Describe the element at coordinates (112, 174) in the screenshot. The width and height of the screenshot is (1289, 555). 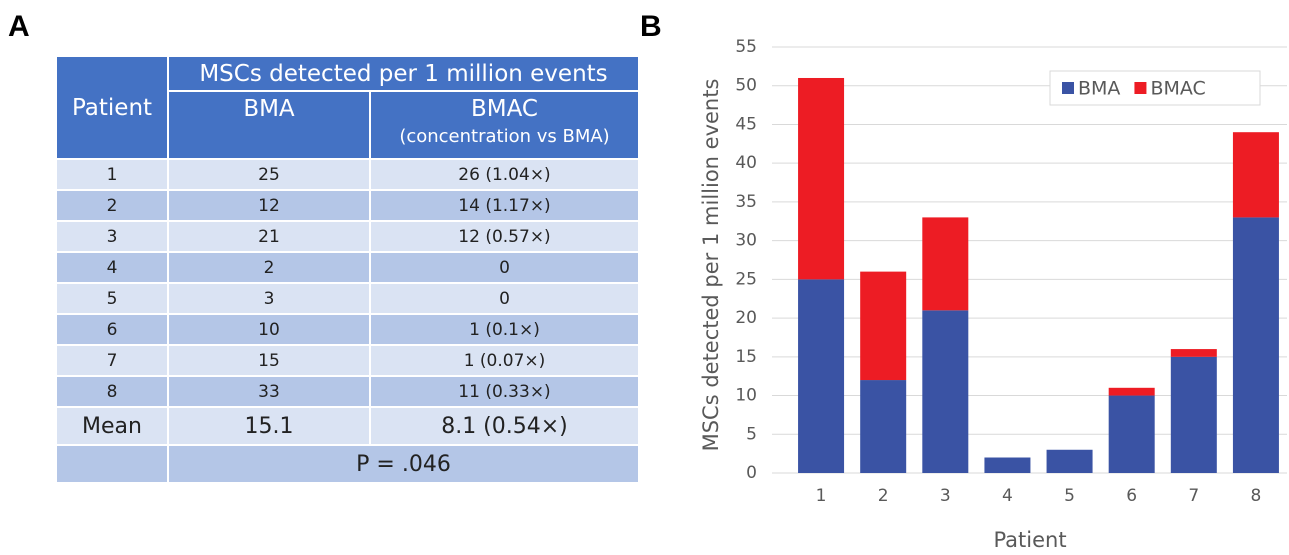
I see `table-cell: 1` at that location.